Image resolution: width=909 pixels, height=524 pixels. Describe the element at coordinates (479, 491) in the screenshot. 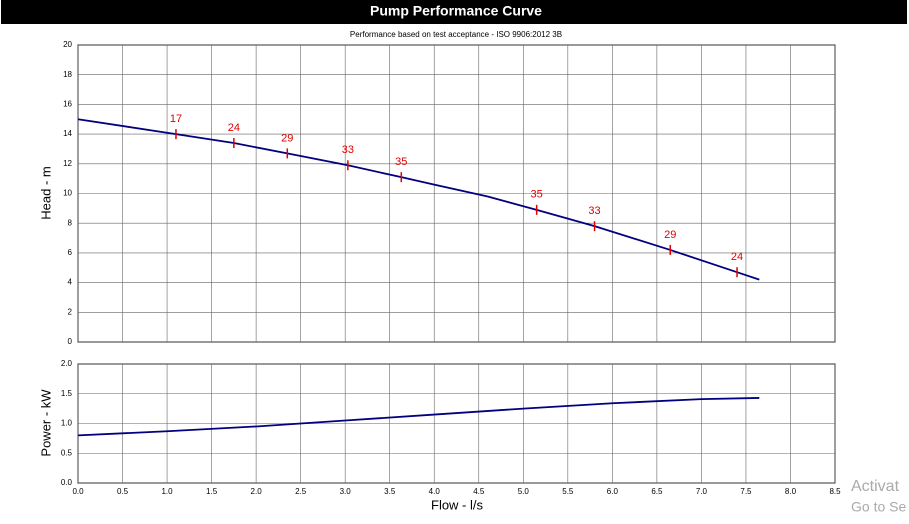

I see `x-tick-label: 4.5` at that location.